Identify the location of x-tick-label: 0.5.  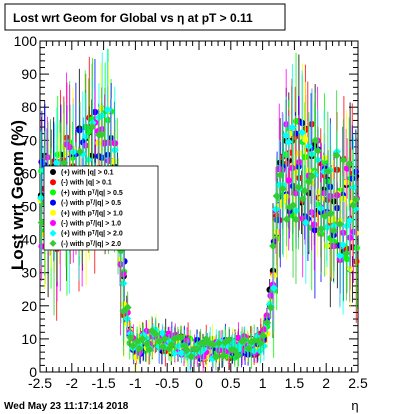
(231, 383).